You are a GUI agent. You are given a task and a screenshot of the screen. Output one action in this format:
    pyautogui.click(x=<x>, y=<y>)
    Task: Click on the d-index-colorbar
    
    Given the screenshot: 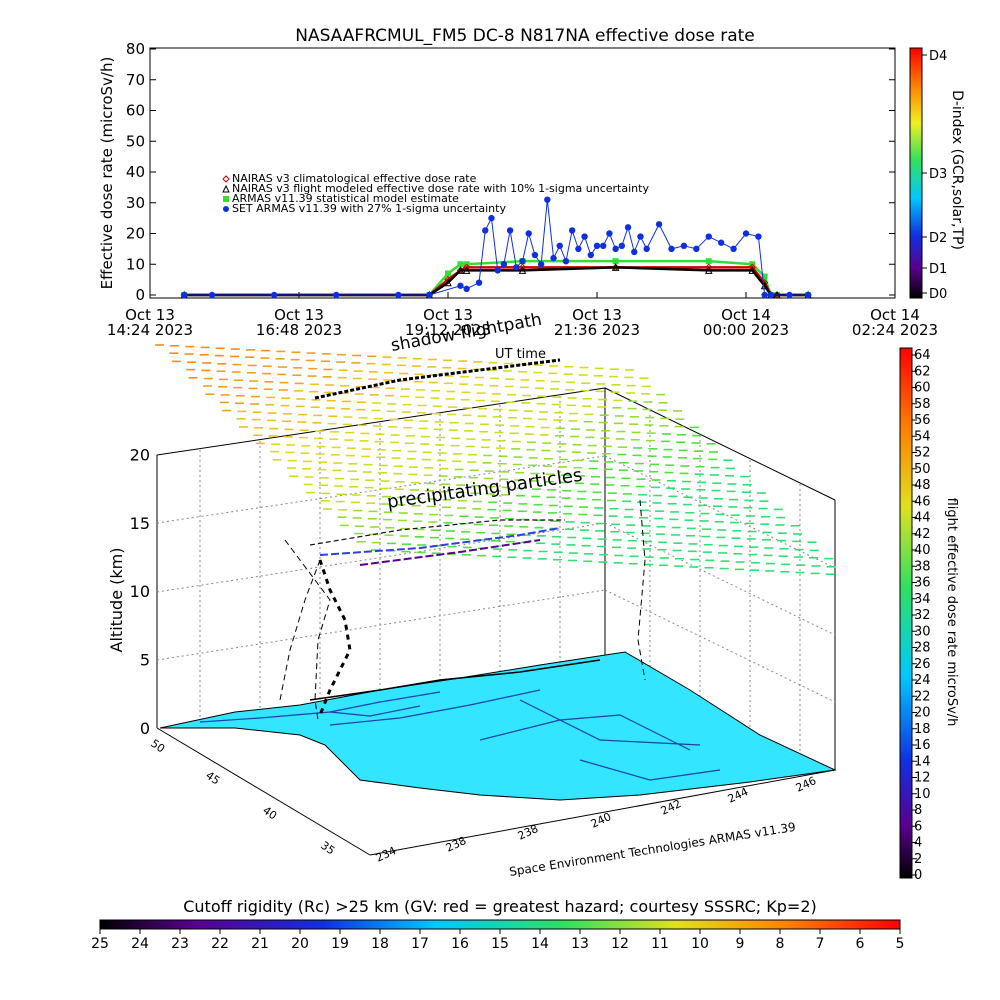 What is the action you would take?
    pyautogui.click(x=916, y=173)
    